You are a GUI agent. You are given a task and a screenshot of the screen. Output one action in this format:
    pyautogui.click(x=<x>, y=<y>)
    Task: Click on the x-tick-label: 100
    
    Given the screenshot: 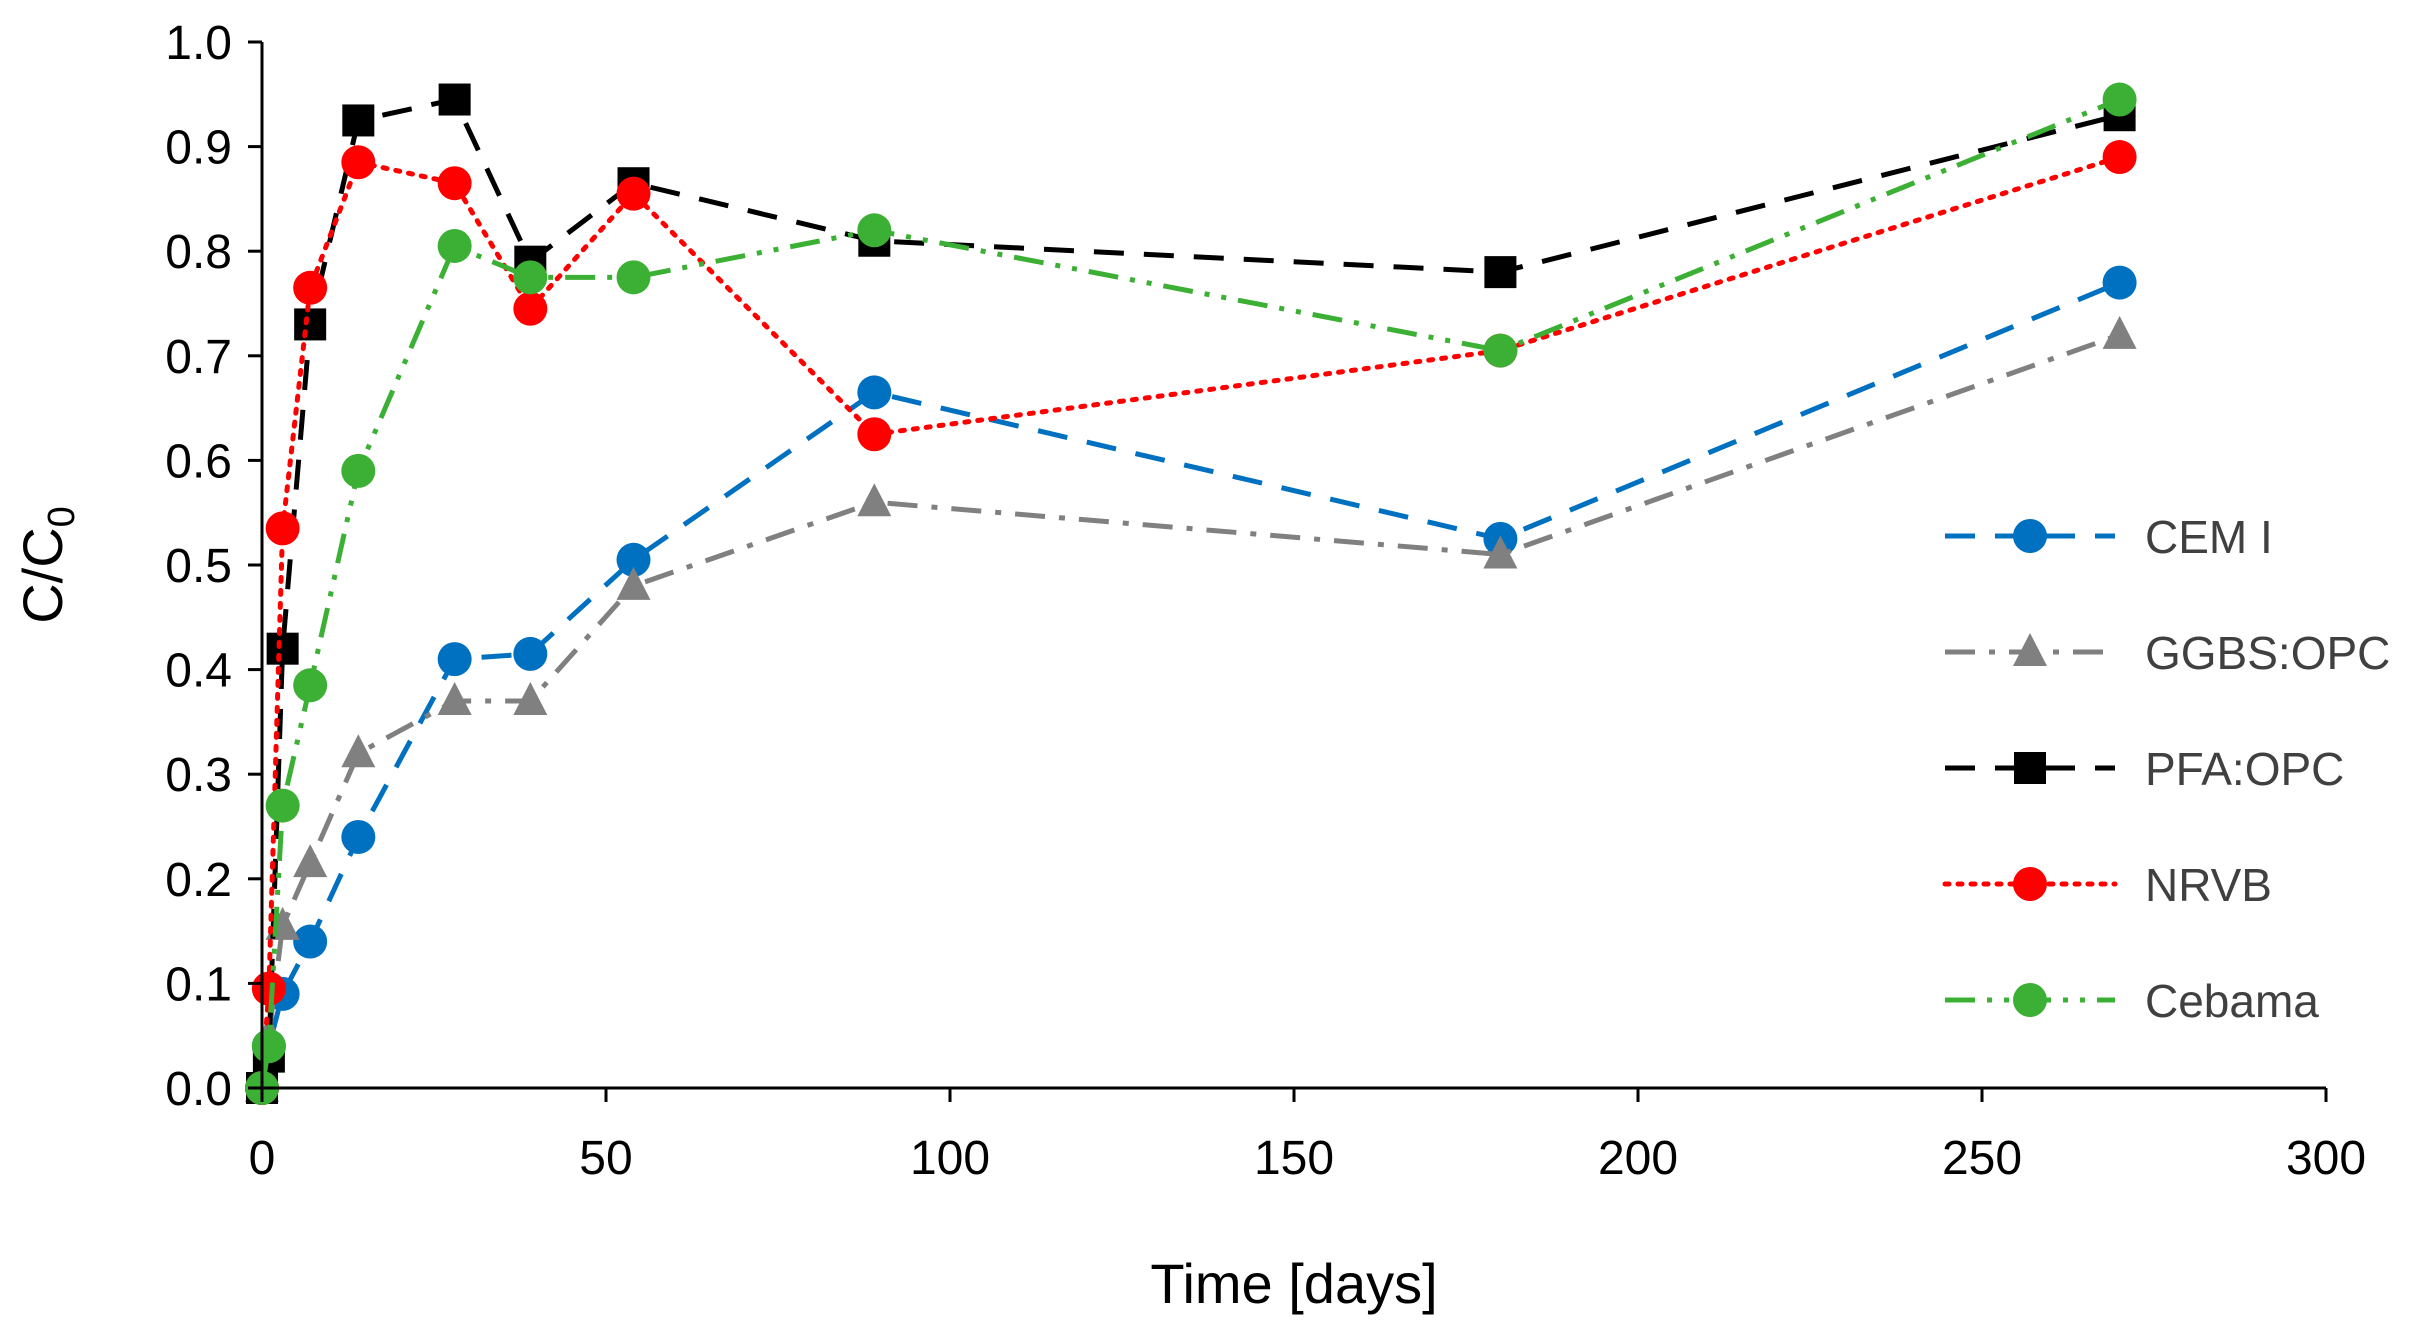 What is the action you would take?
    pyautogui.click(x=950, y=1158)
    